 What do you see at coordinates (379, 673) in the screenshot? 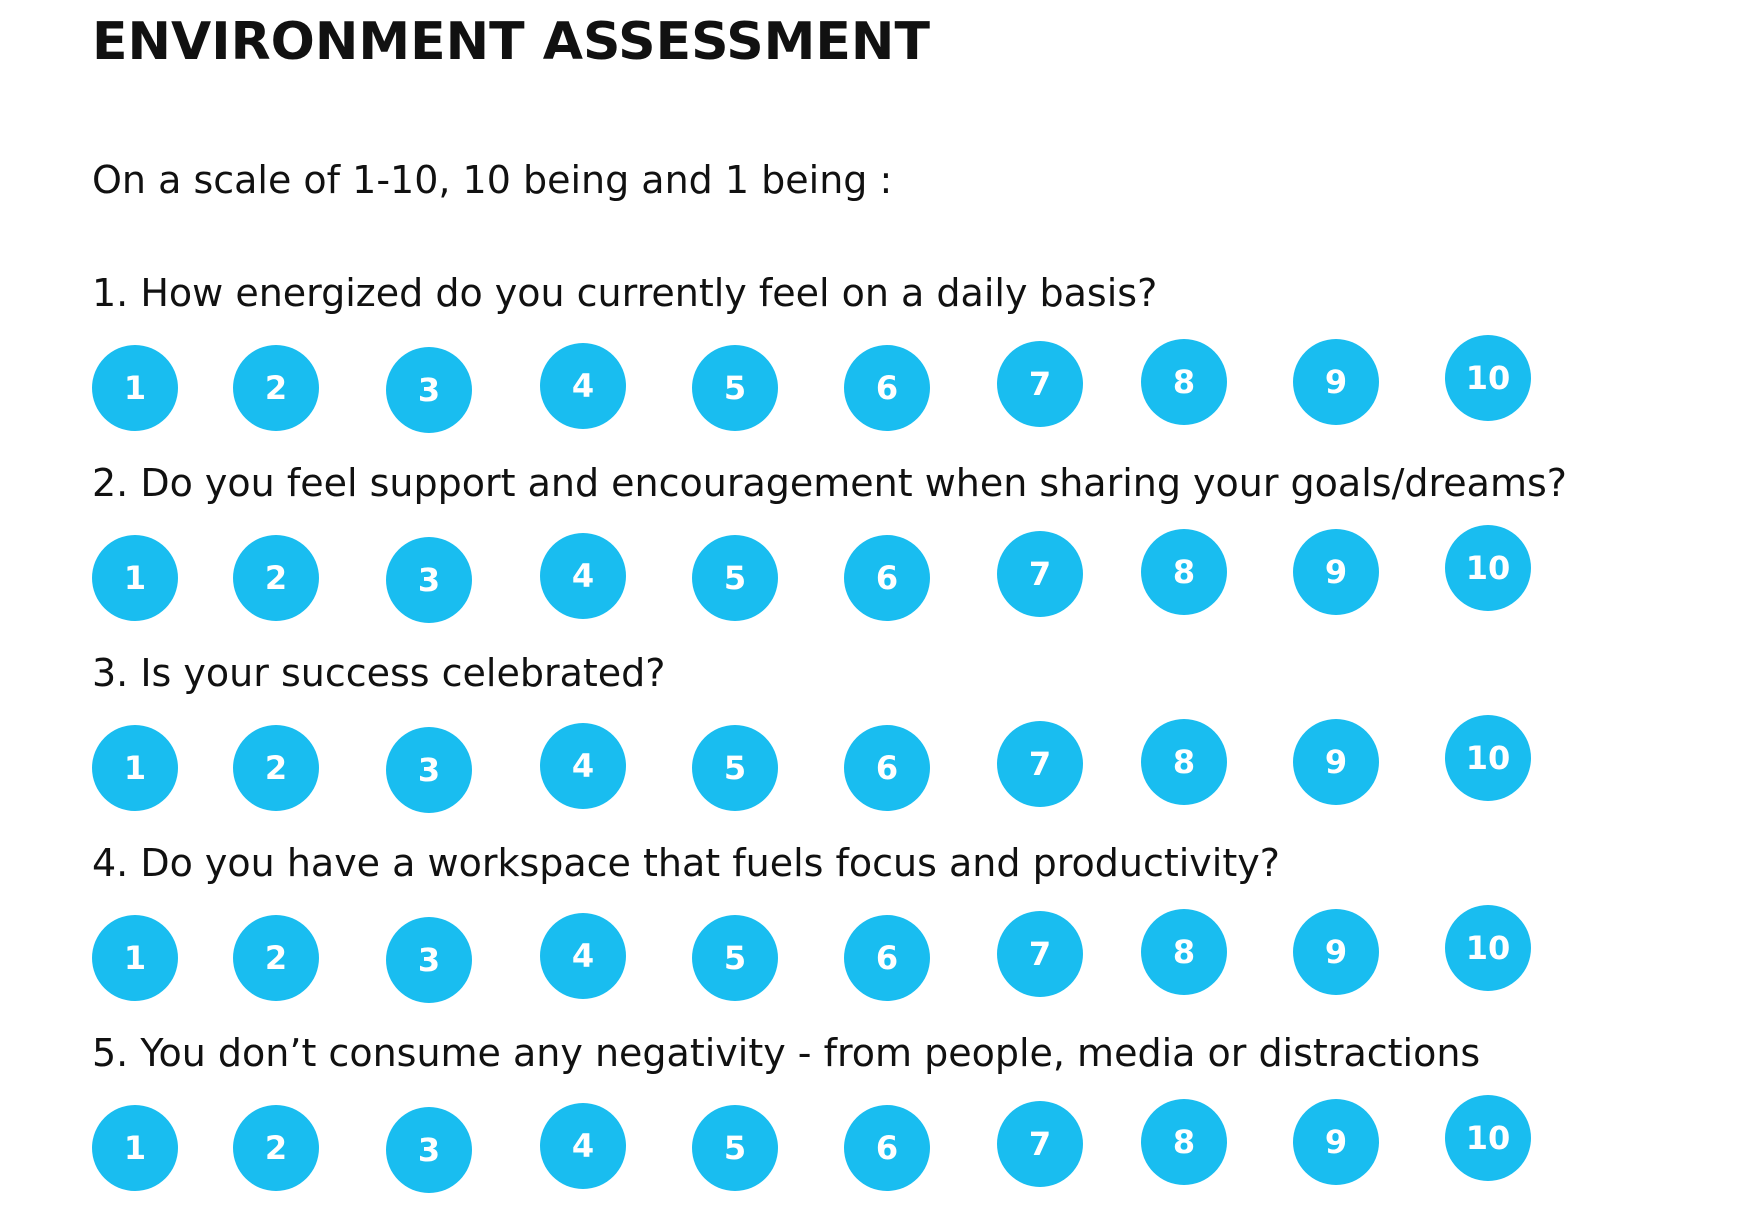
I see `question-text: 3. Is your success celebrated?` at bounding box center [379, 673].